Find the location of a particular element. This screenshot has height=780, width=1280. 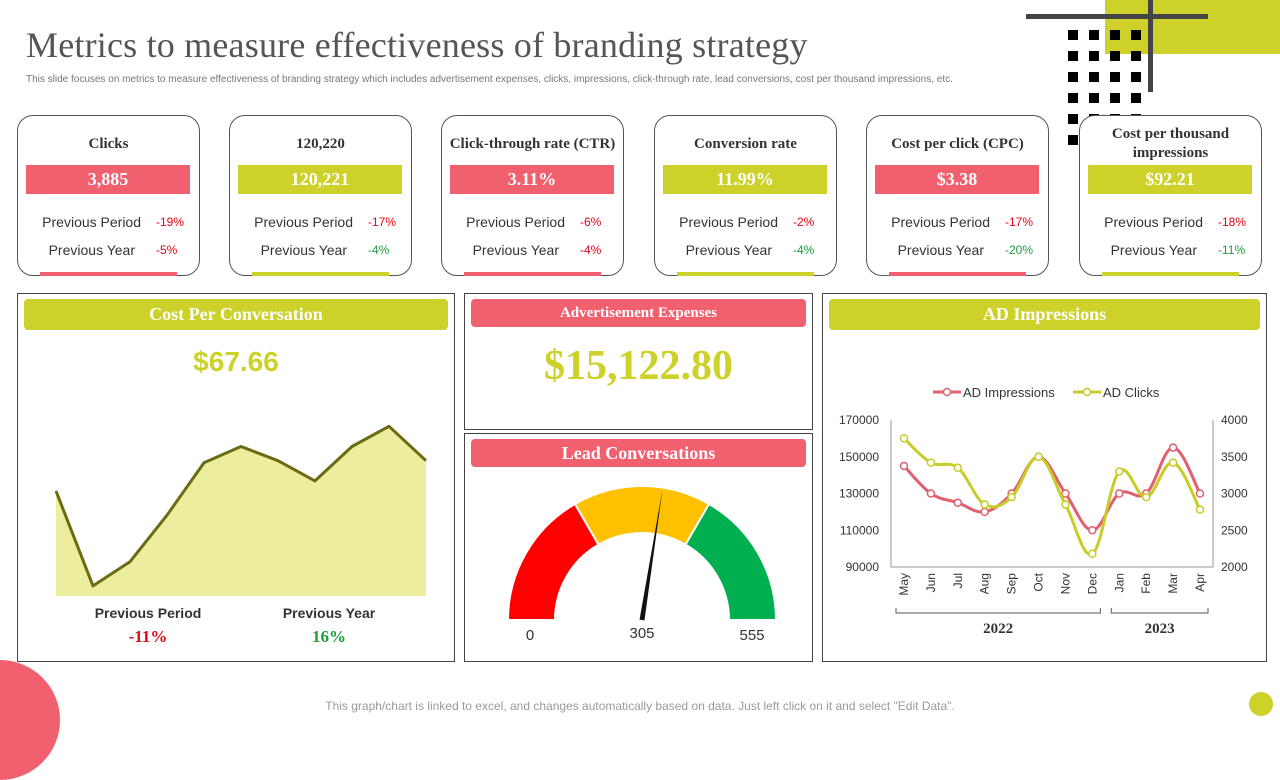

x-tick-label: Dec is located at coordinates (1092, 583).